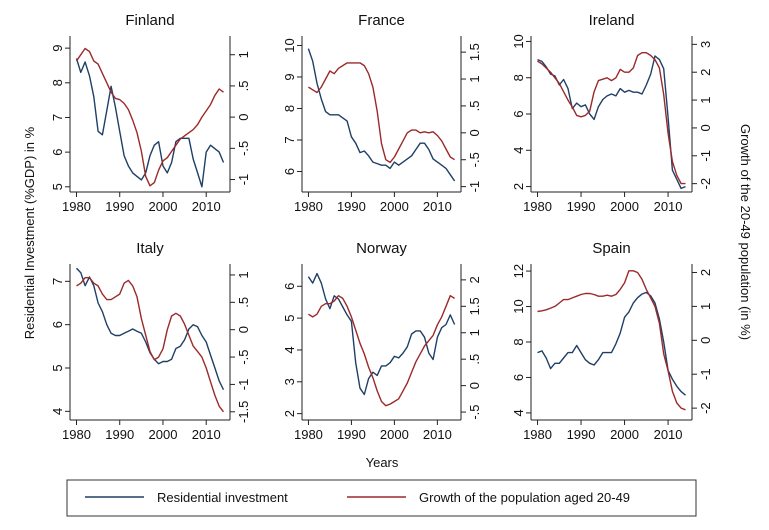  I want to click on panel-finland: Finland 5 6 7 8 9 -1 -.5 0 .5 1 1980 1990 2000 2010, so click(150, 113).